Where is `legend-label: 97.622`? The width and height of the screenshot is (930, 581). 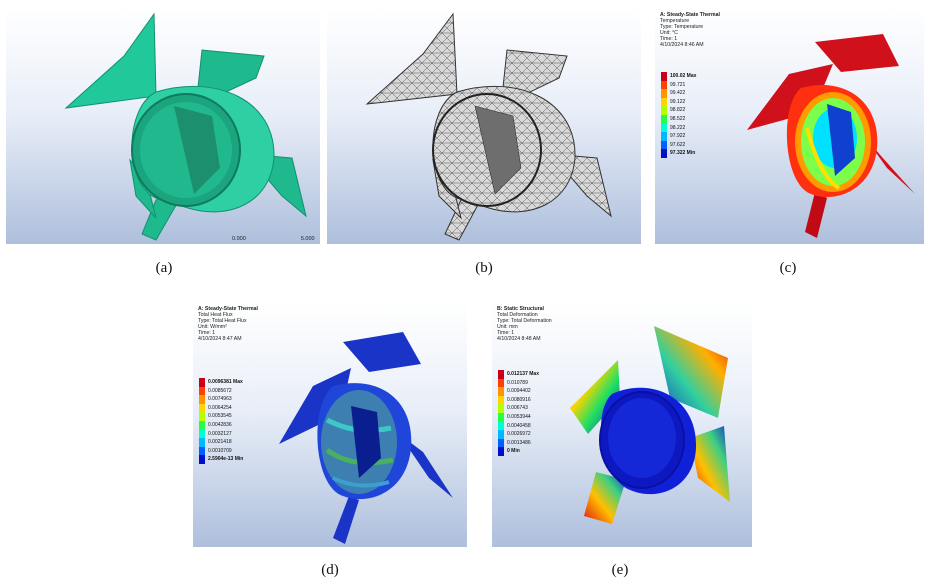
legend-label: 97.622 is located at coordinates (678, 144).